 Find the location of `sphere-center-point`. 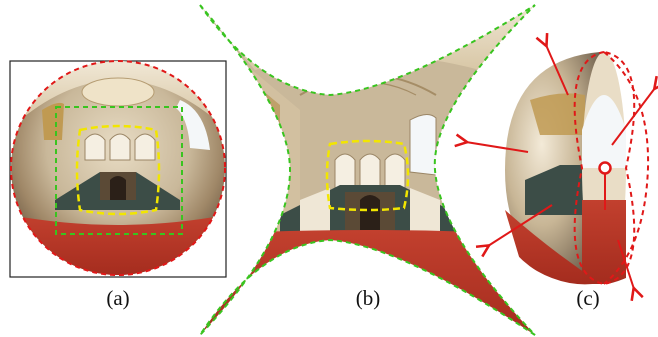

sphere-center-point is located at coordinates (605, 168).